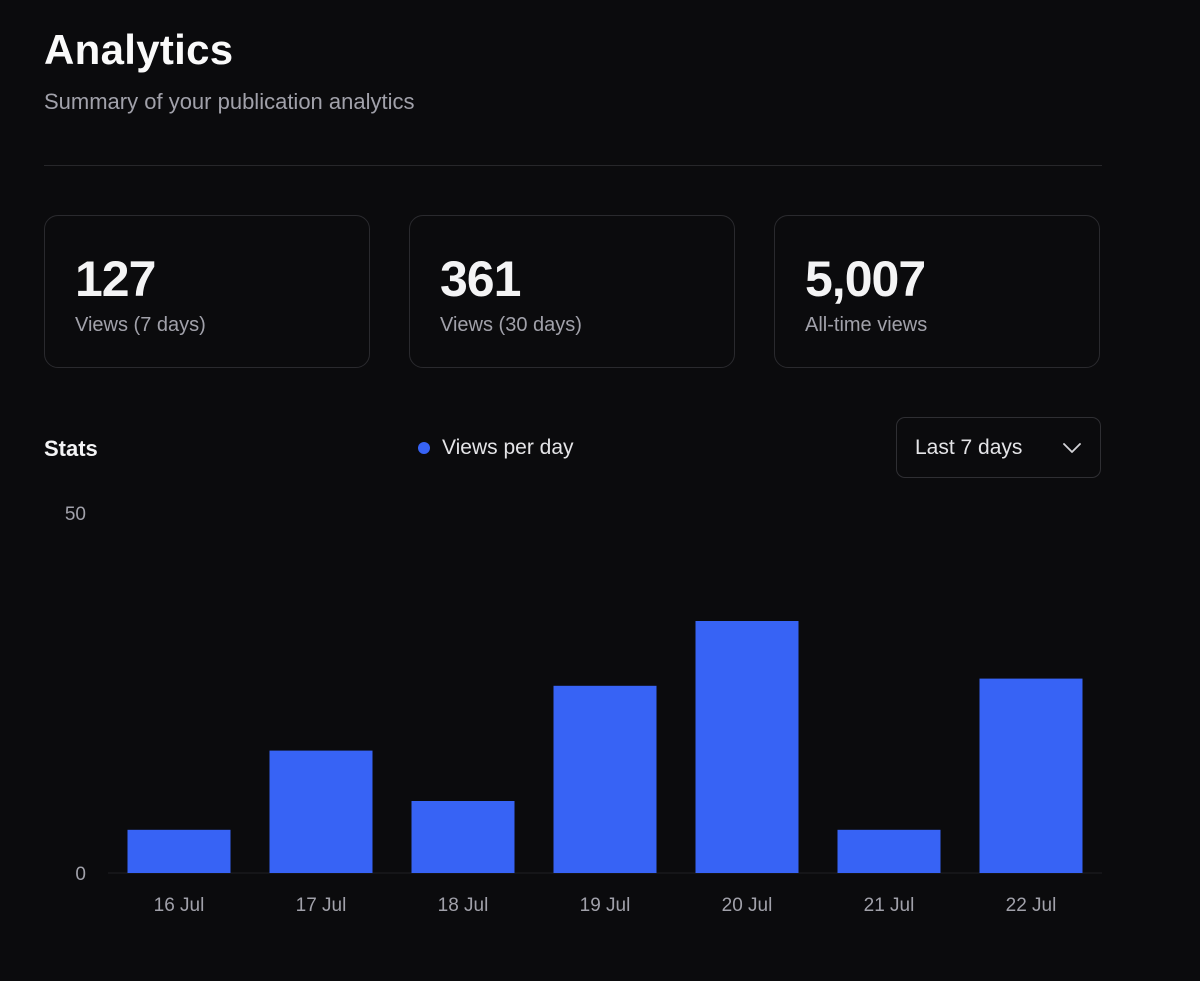 The image size is (1200, 981). Describe the element at coordinates (508, 447) in the screenshot. I see `legend-label: Views per day` at that location.